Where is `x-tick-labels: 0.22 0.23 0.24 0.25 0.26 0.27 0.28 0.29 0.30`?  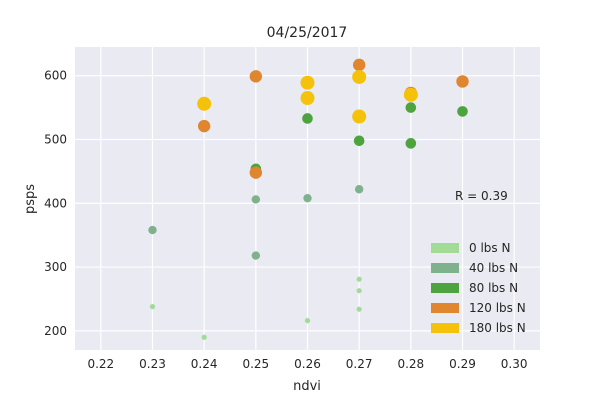 x-tick-labels: 0.22 0.23 0.24 0.25 0.26 0.27 0.28 0.29 0.30 is located at coordinates (307, 364).